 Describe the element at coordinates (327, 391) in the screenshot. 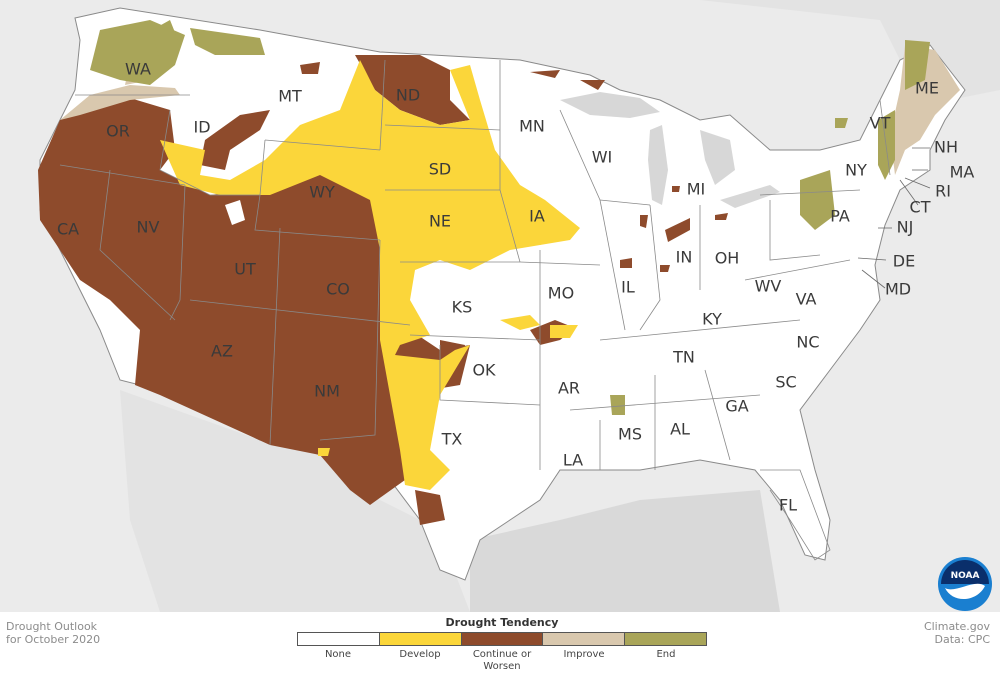

I see `state-label-nm: NM` at that location.